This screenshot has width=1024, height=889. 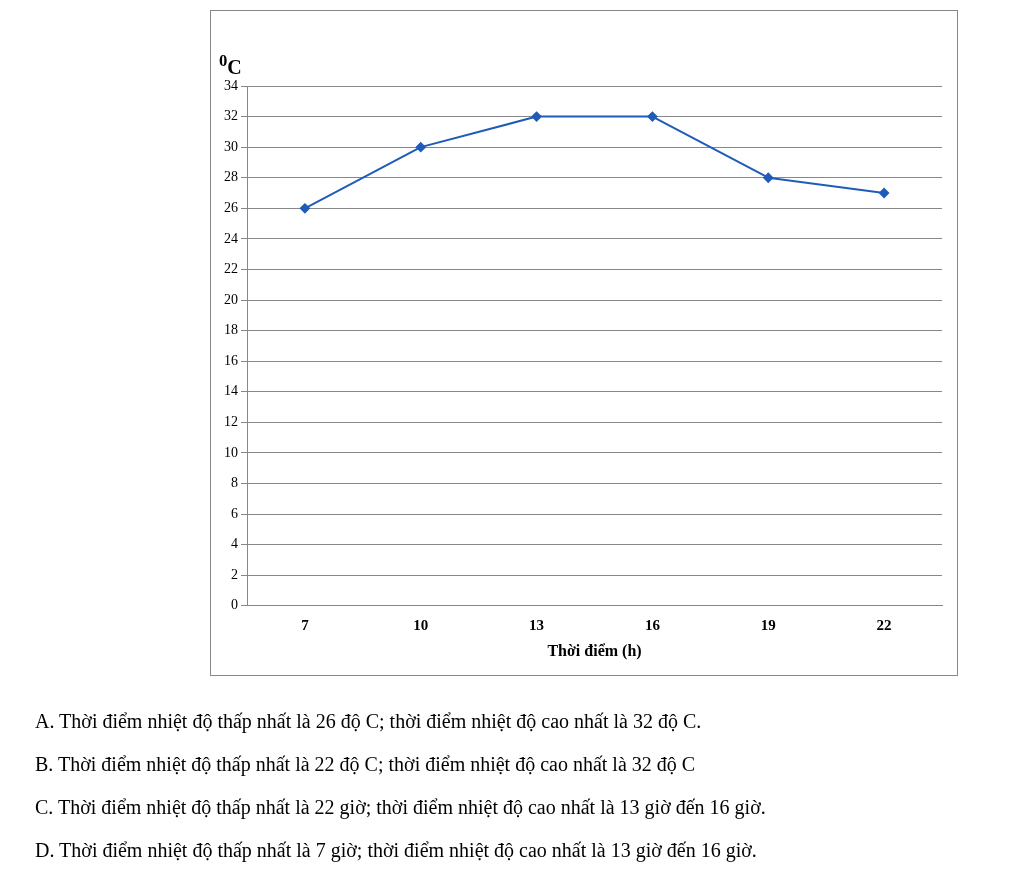 I want to click on y-tick-label: 12, so click(x=231, y=422).